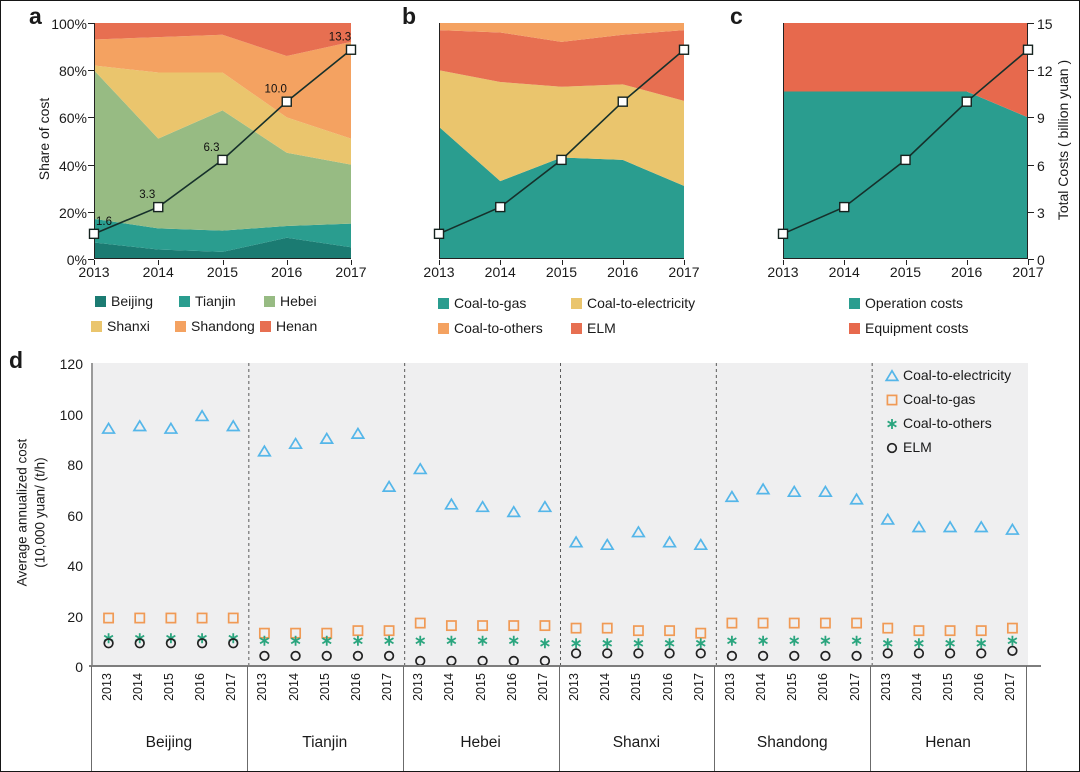  I want to click on y-tick-label: 40%, so click(72, 165).